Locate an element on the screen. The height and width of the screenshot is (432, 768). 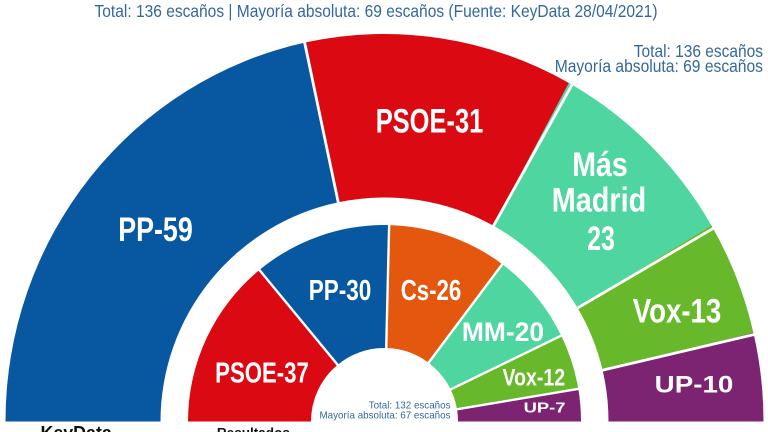
svg-text: MM-20 is located at coordinates (503, 332).